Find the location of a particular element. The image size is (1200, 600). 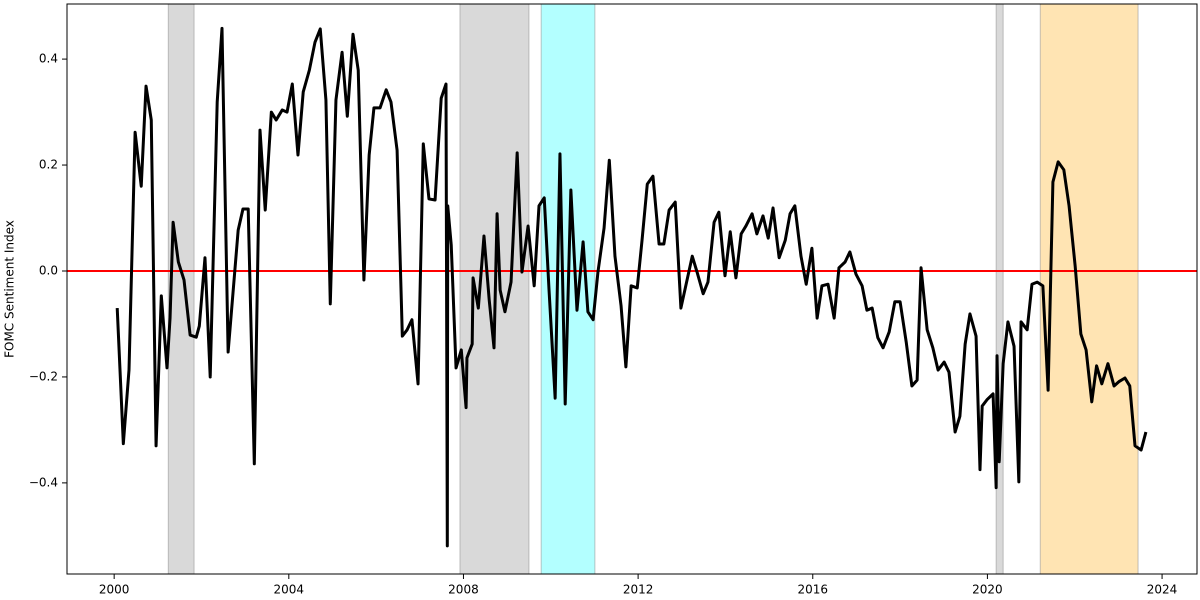

x-tick-label: 2000 is located at coordinates (114, 590).